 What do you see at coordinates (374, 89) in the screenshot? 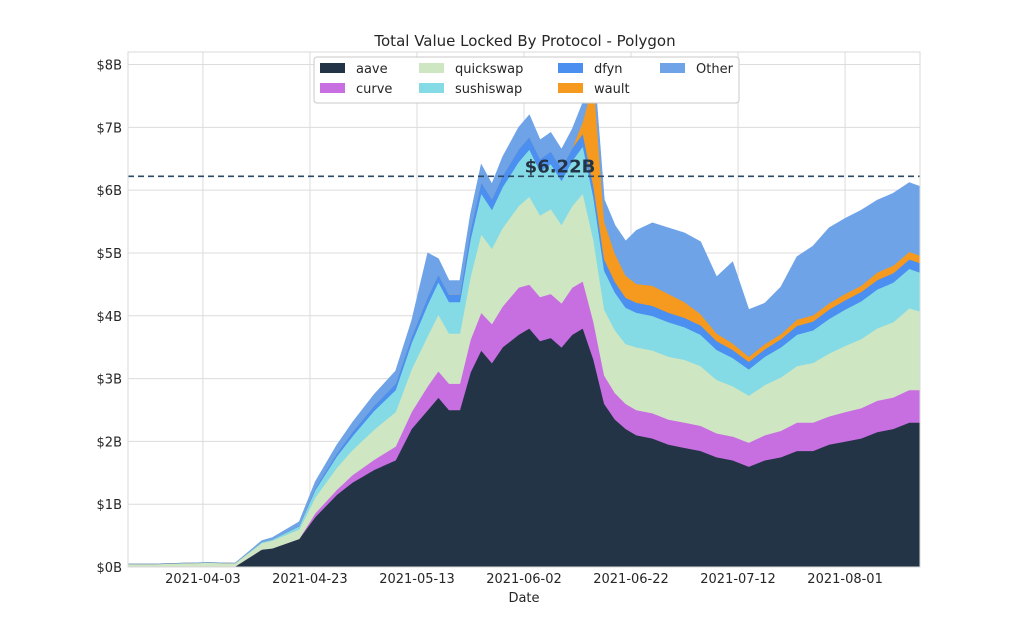
I see `legend-label-curve: curve` at bounding box center [374, 89].